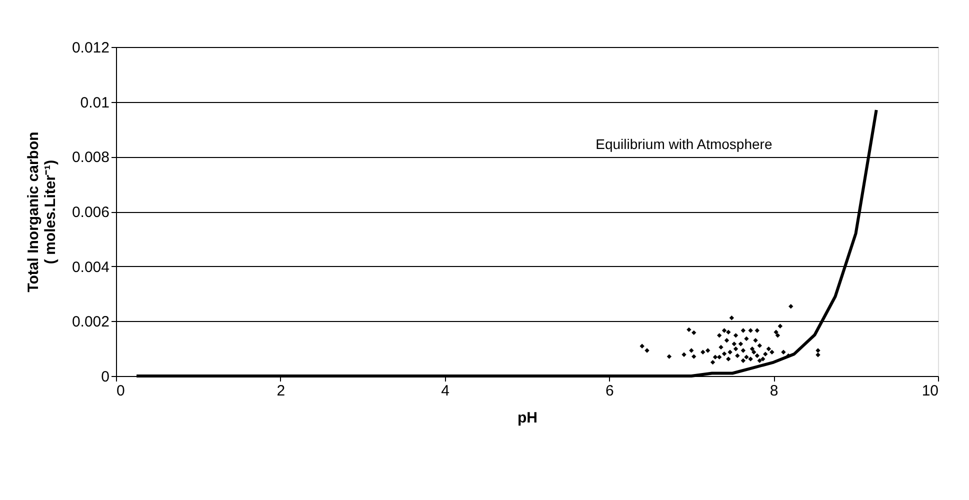 This screenshot has height=500, width=969. I want to click on x-tick-label: 2, so click(281, 391).